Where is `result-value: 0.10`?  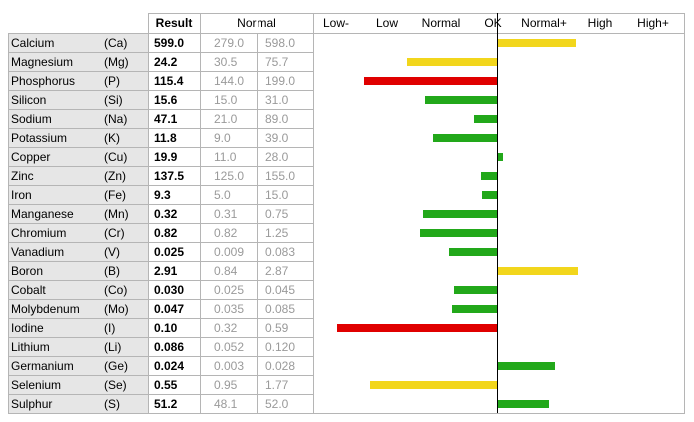
result-value: 0.10 is located at coordinates (174, 327).